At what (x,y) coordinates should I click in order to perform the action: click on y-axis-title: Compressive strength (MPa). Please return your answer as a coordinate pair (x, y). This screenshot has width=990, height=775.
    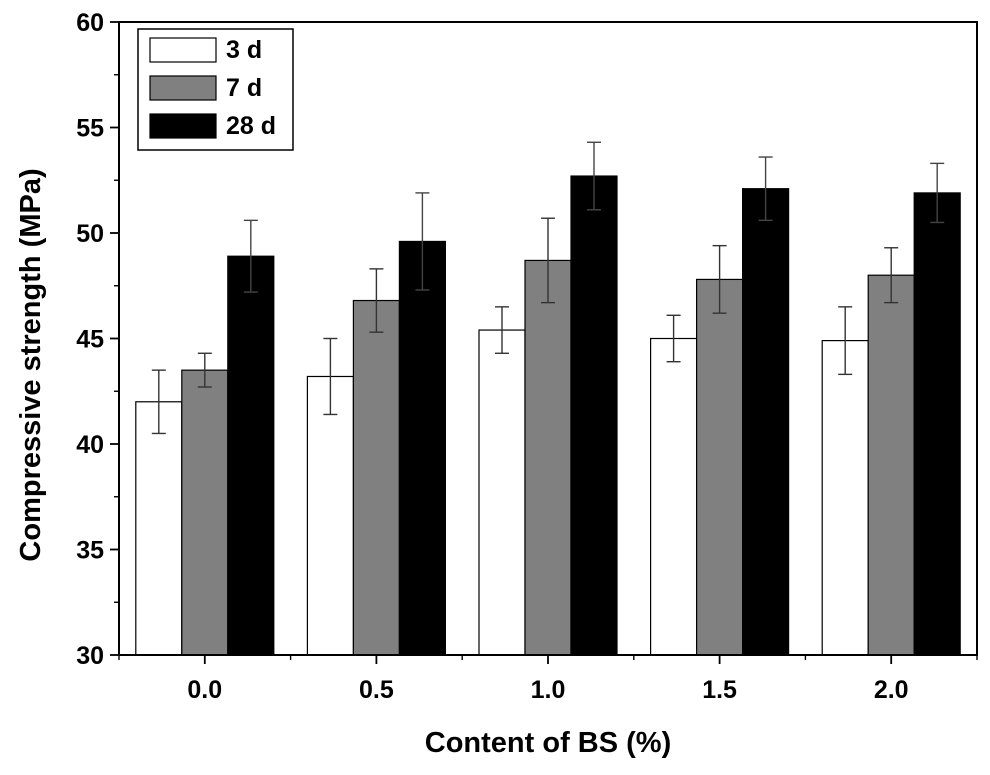
    Looking at the image, I should click on (31, 364).